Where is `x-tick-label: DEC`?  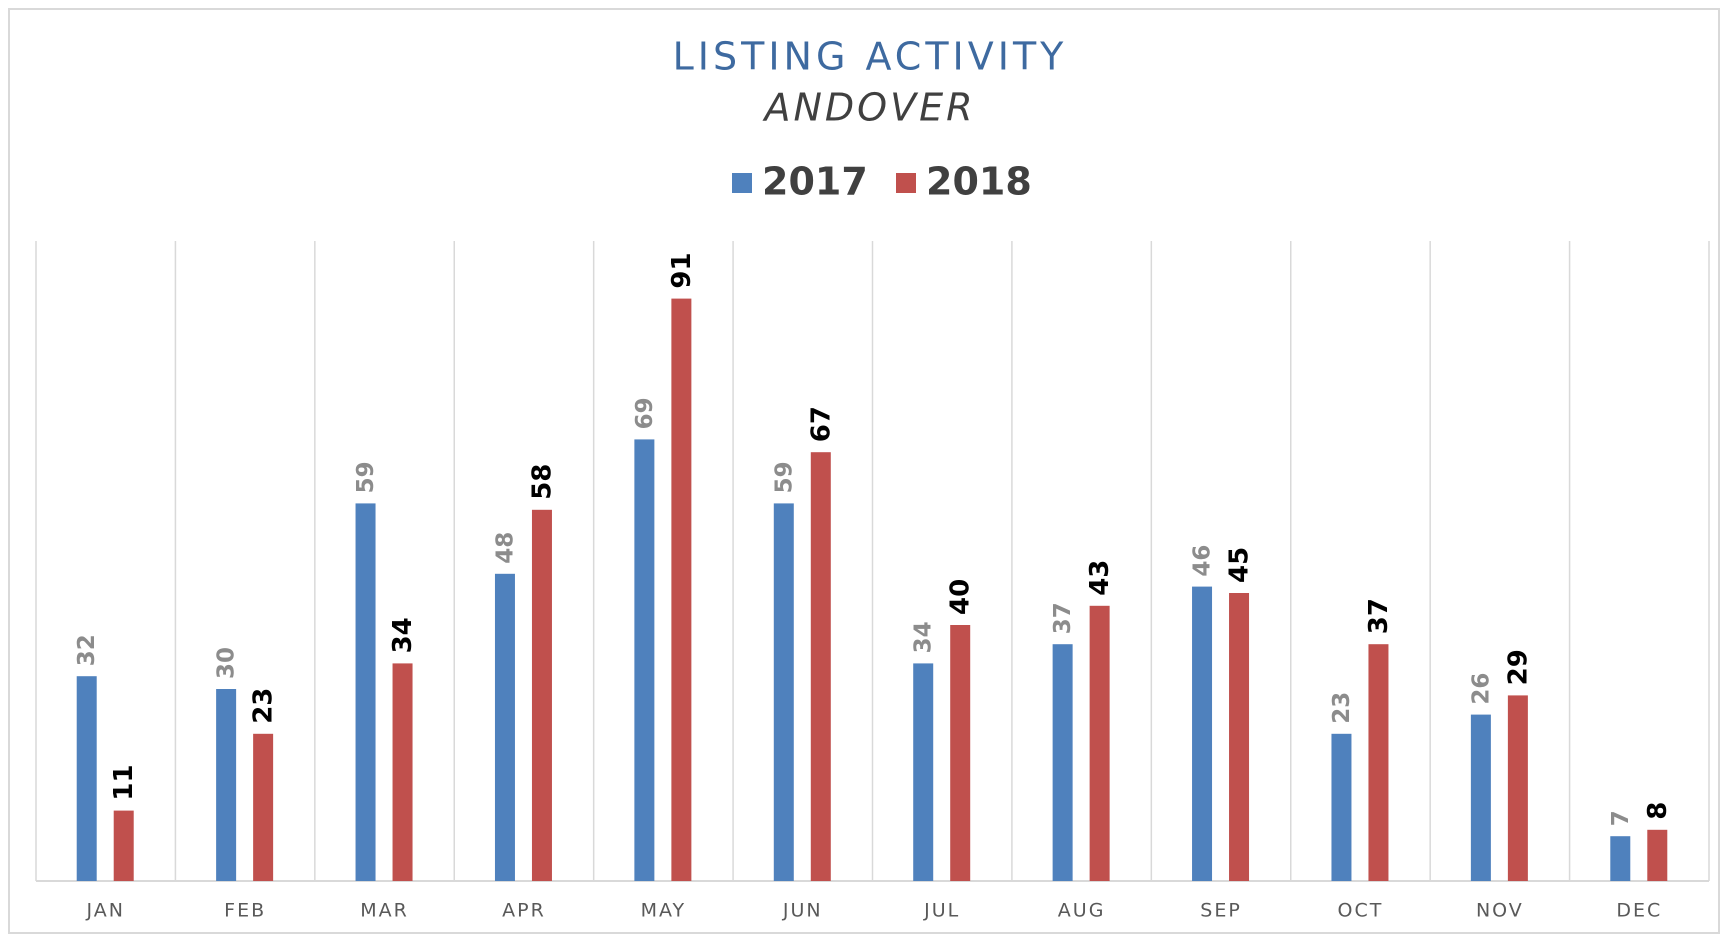 x-tick-label: DEC is located at coordinates (1639, 911).